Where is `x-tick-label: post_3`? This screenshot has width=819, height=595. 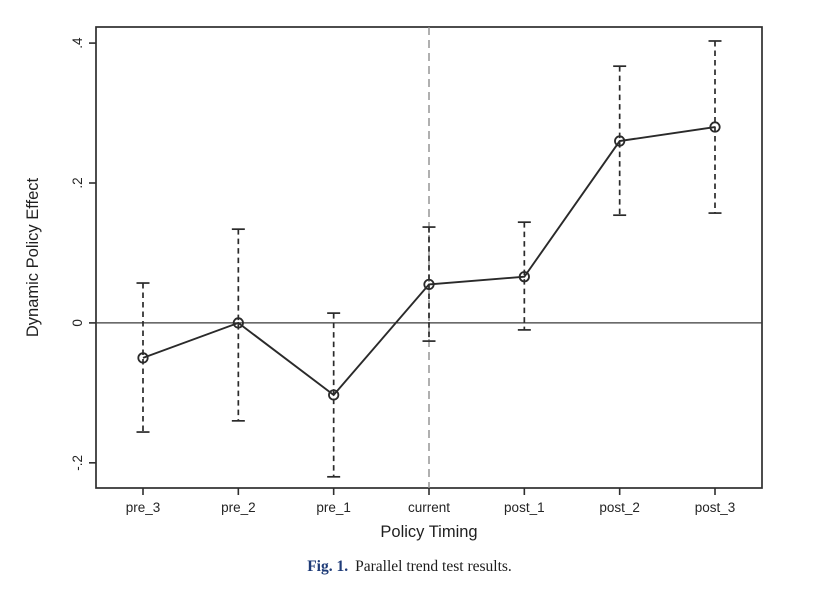
x-tick-label: post_3 is located at coordinates (715, 507).